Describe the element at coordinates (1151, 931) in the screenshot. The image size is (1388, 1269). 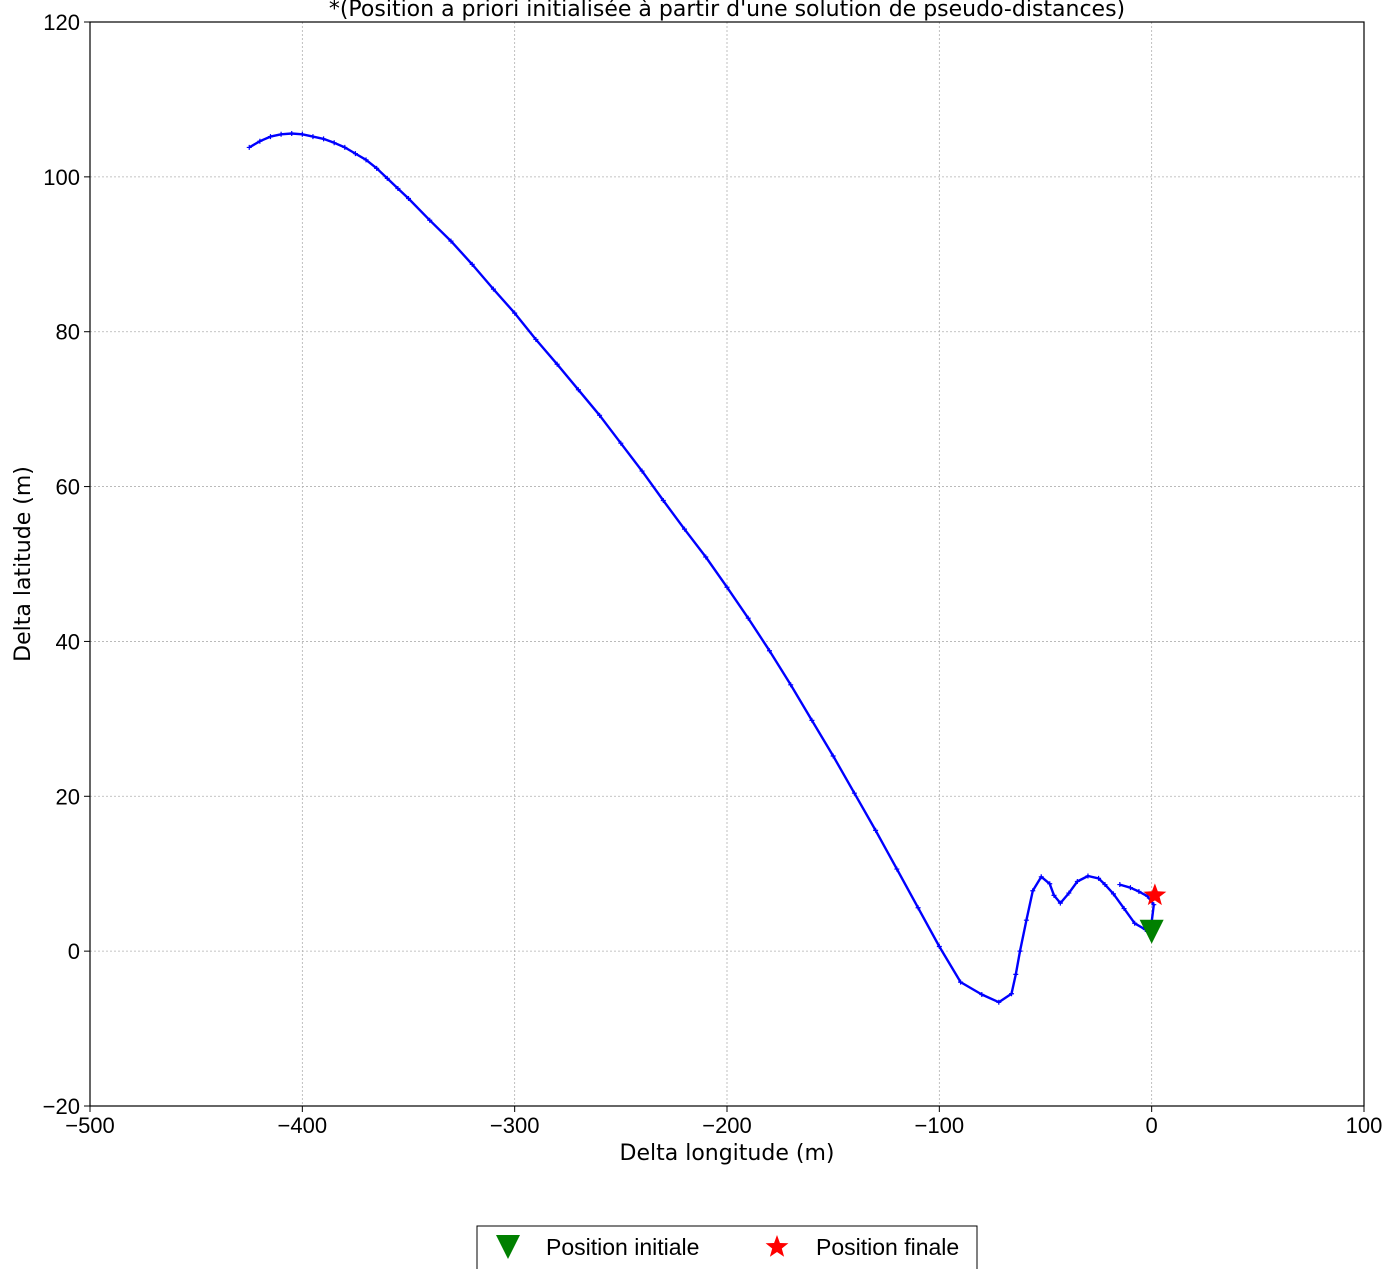
I see `initial-position-marker` at that location.